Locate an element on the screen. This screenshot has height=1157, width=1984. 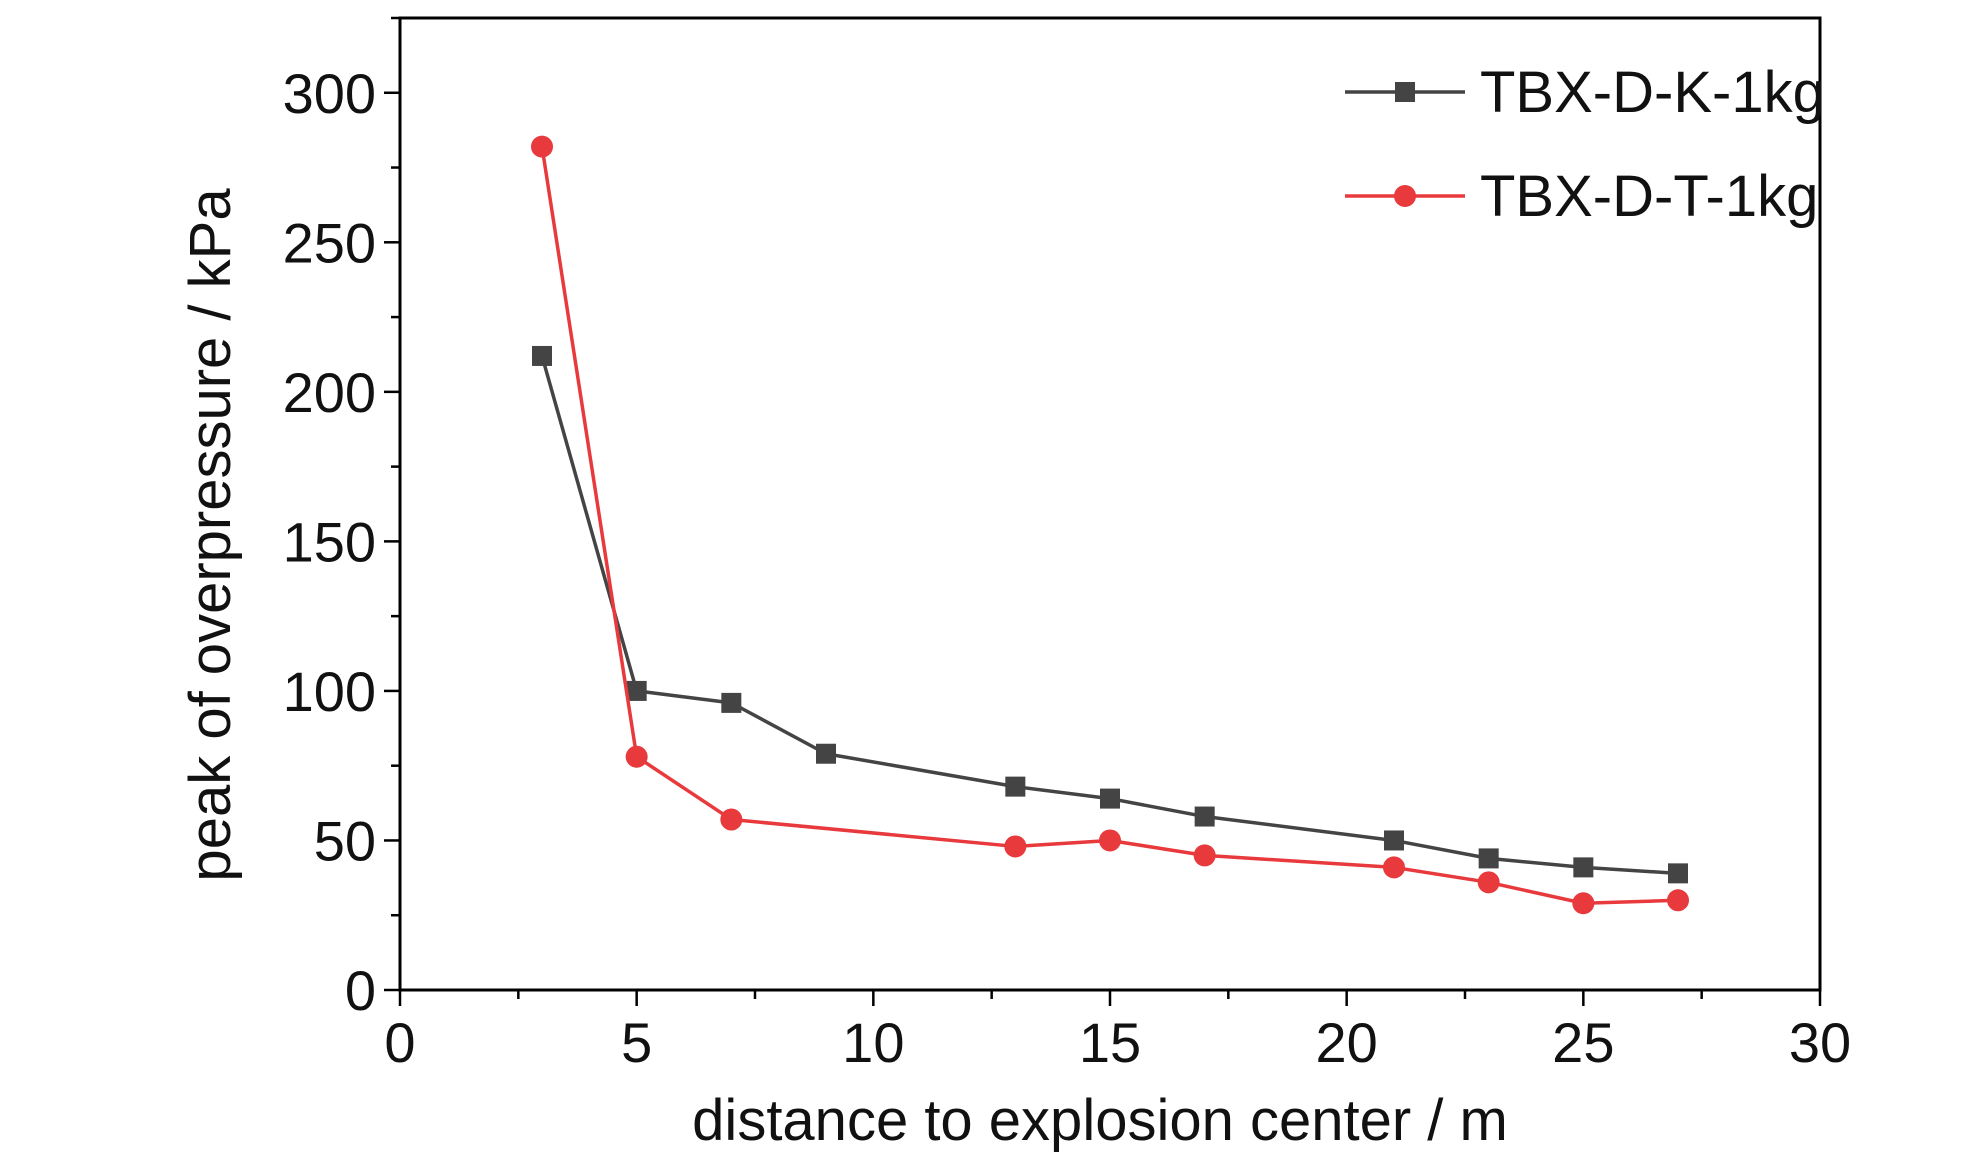
y-axis-ticks: 0 50 100 150 200 250 300 is located at coordinates (341, 519).